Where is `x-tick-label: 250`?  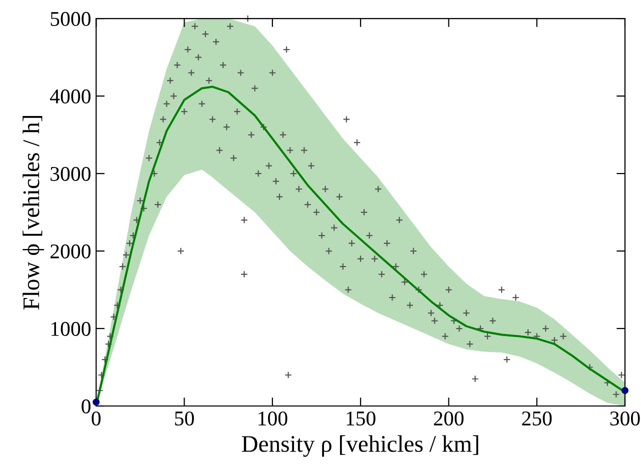
x-tick-label: 250 is located at coordinates (537, 418).